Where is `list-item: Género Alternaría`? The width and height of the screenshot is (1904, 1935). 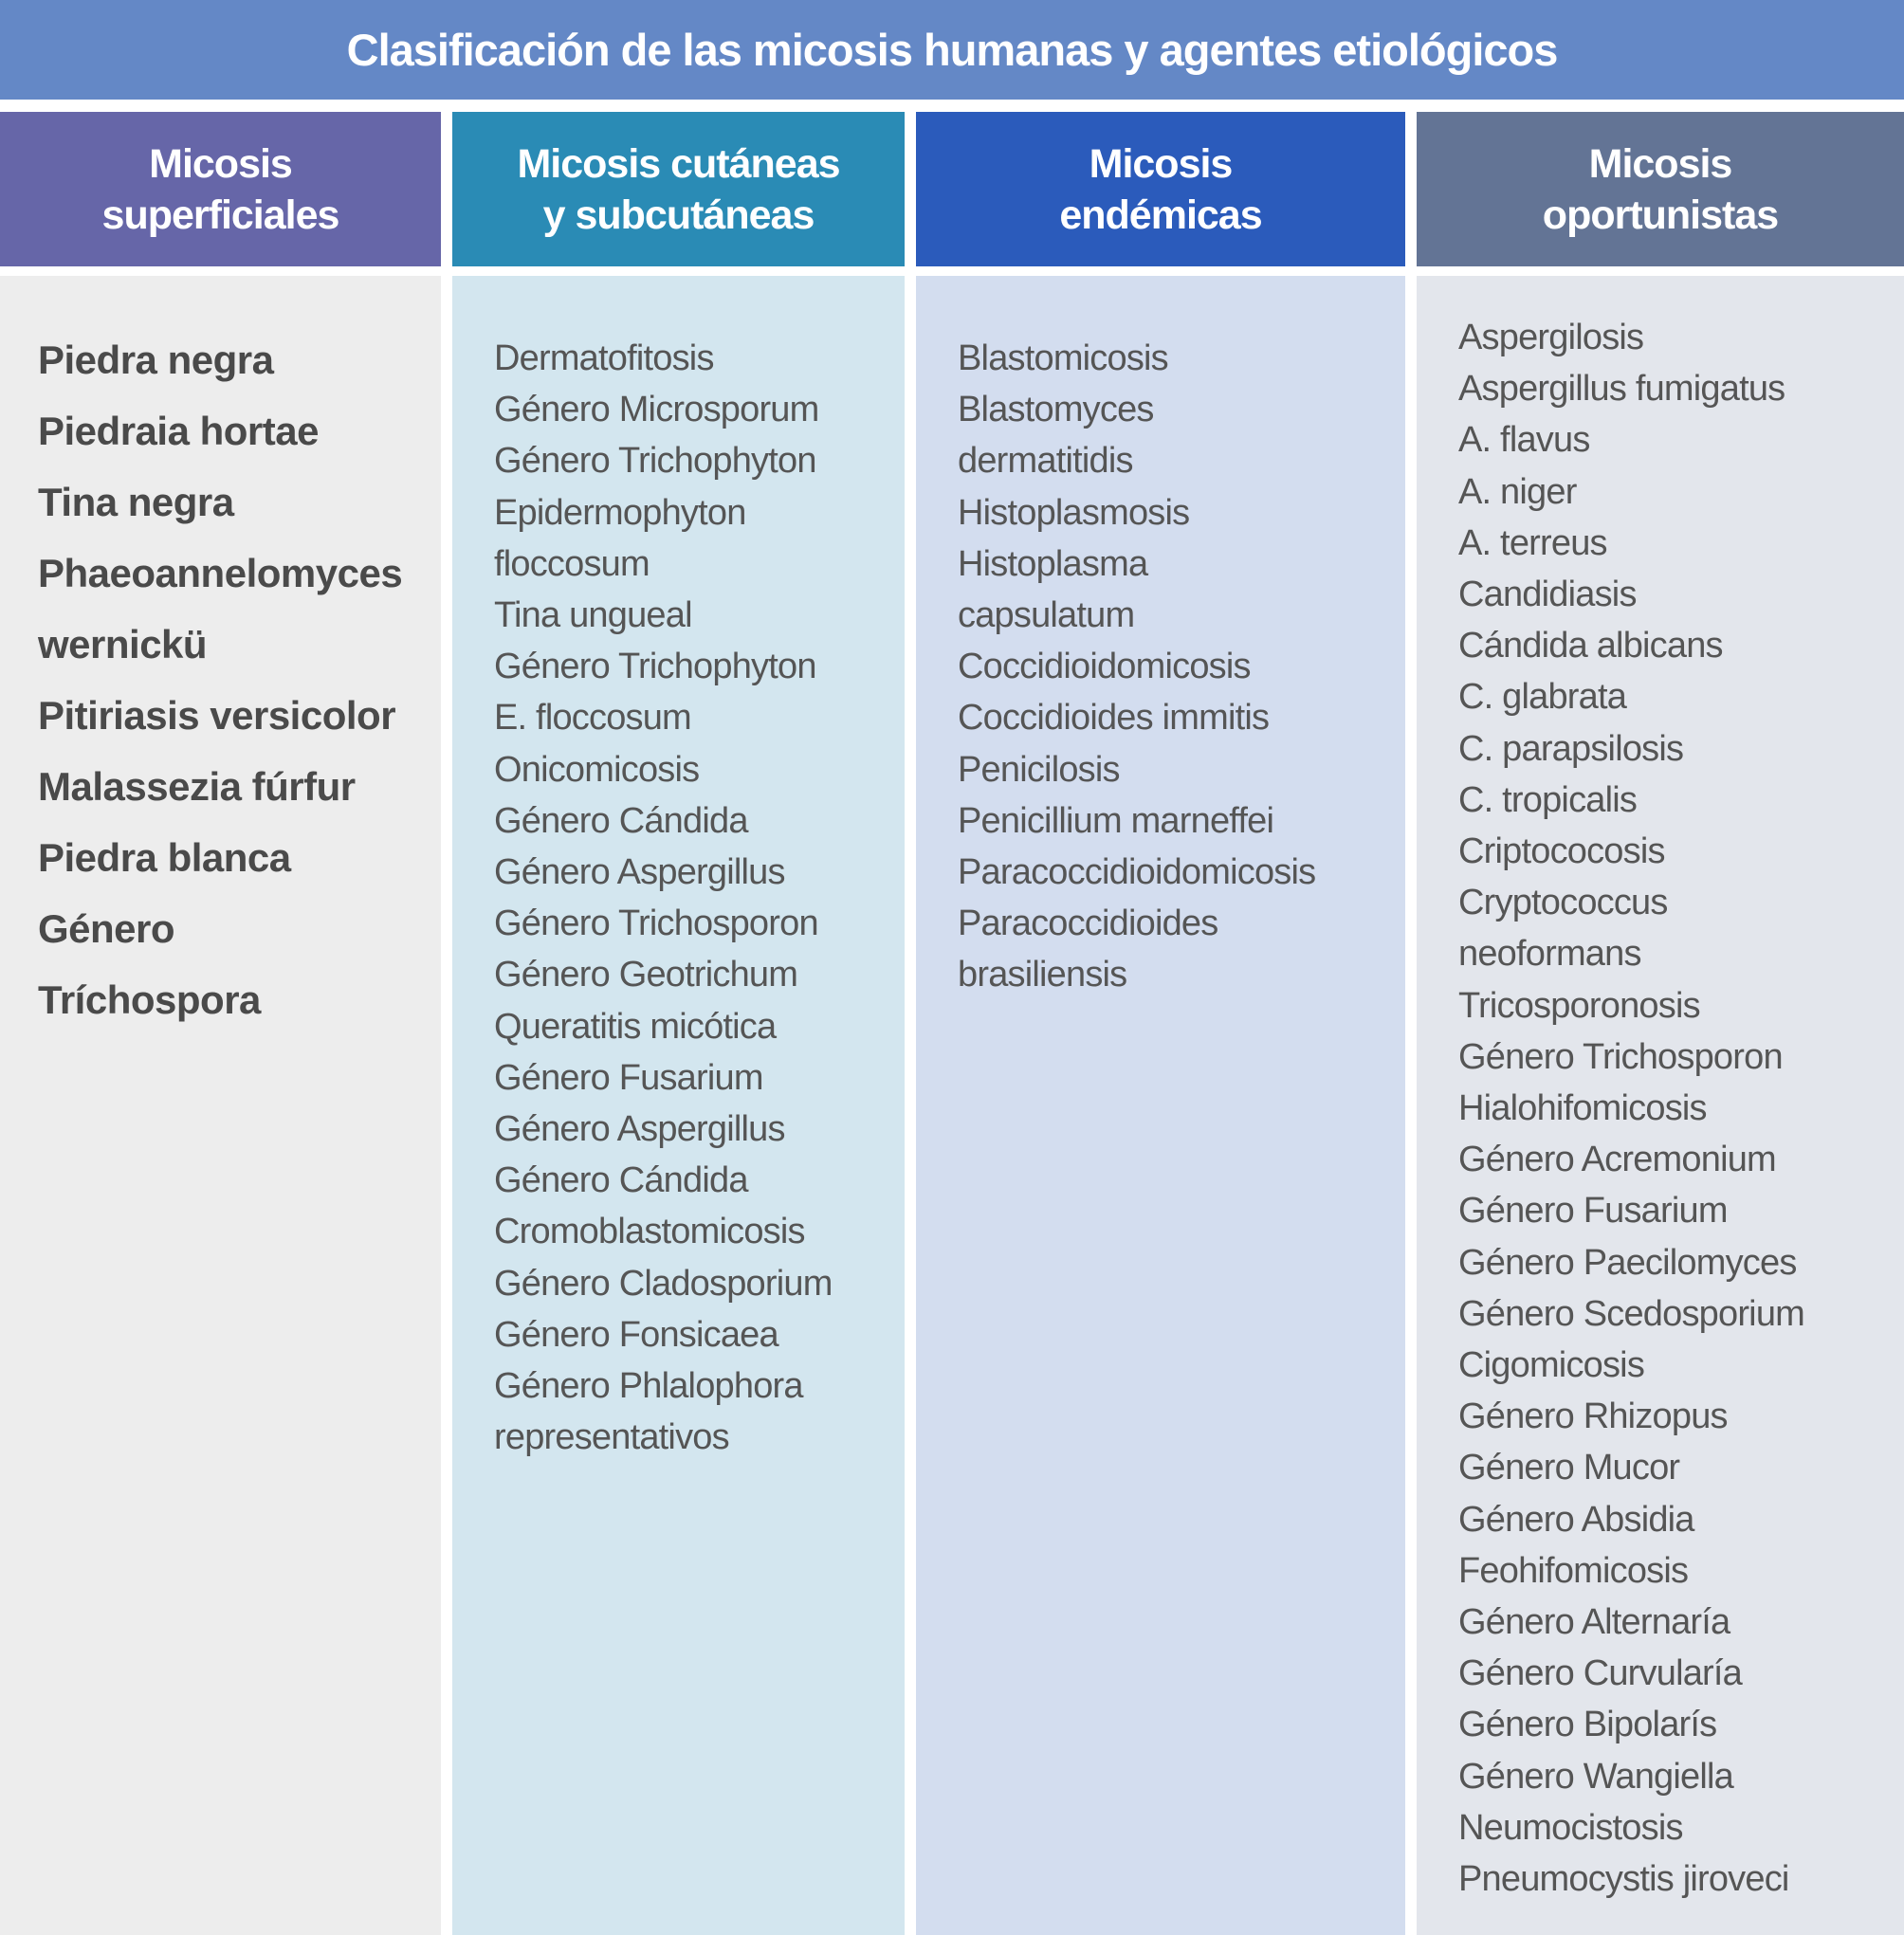
list-item: Género Alternaría is located at coordinates (1594, 1622).